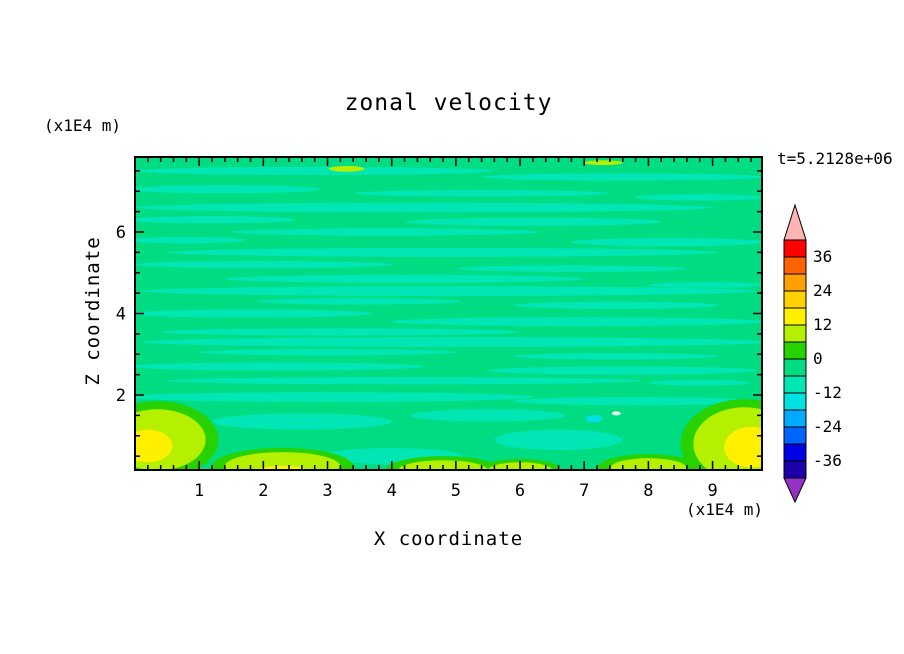 Image resolution: width=904 pixels, height=654 pixels. I want to click on colorbar-label: -36, so click(827, 460).